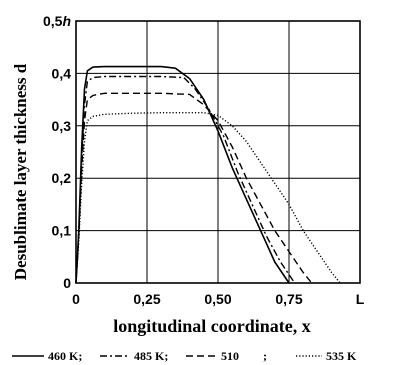 This screenshot has height=365, width=400. I want to click on x-tick-label: 0,50, so click(217, 299).